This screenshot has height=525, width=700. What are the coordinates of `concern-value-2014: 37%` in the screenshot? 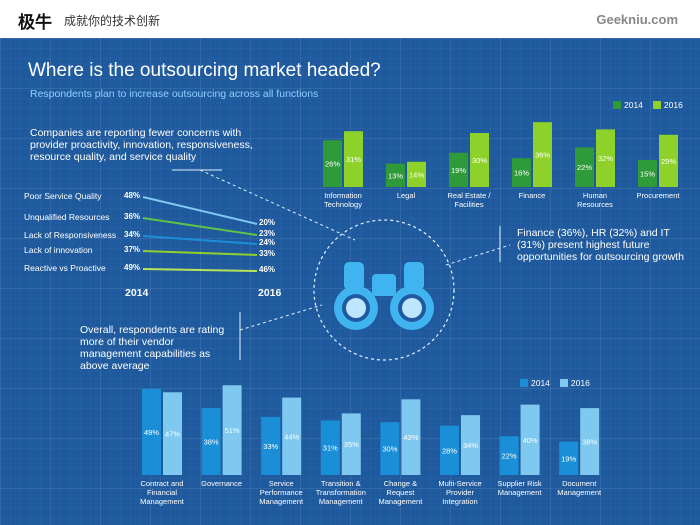 It's located at (132, 249).